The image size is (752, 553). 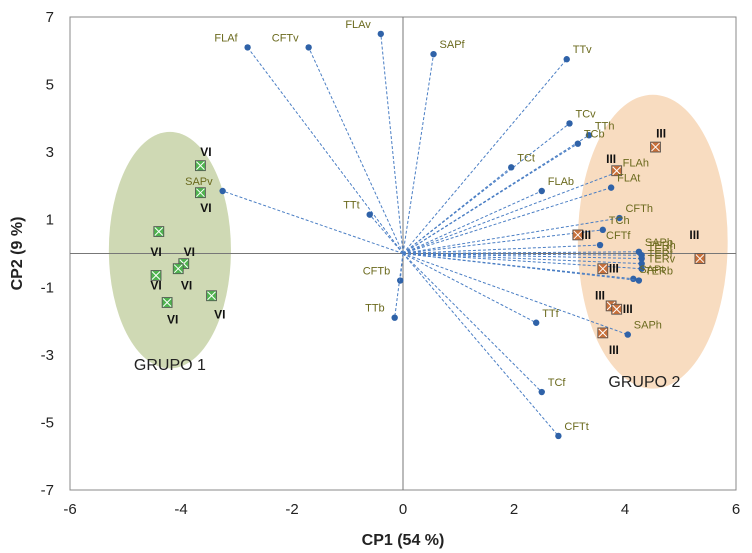 I want to click on x-tick-label: 6, so click(x=736, y=509).